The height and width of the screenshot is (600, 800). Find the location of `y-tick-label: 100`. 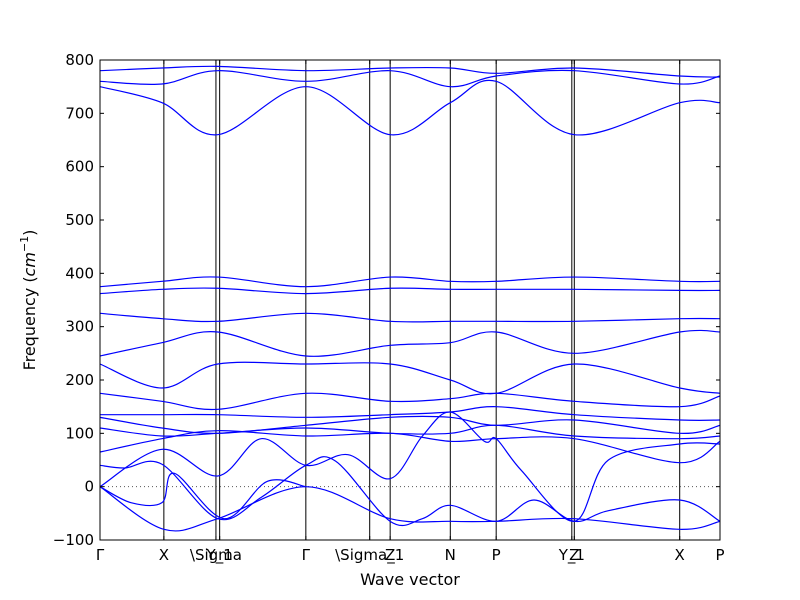

y-tick-label: 100 is located at coordinates (79, 433).